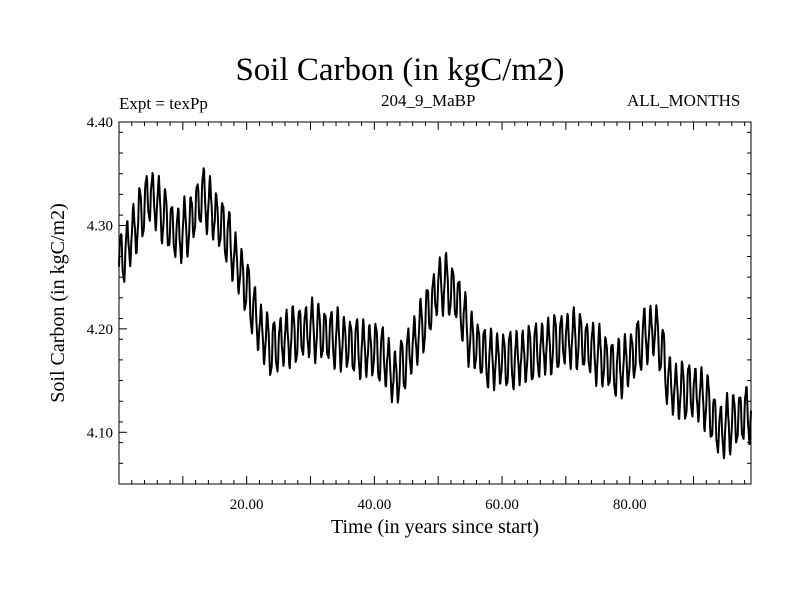  What do you see at coordinates (684, 100) in the screenshot?
I see `months-label: ALL_MONTHS` at bounding box center [684, 100].